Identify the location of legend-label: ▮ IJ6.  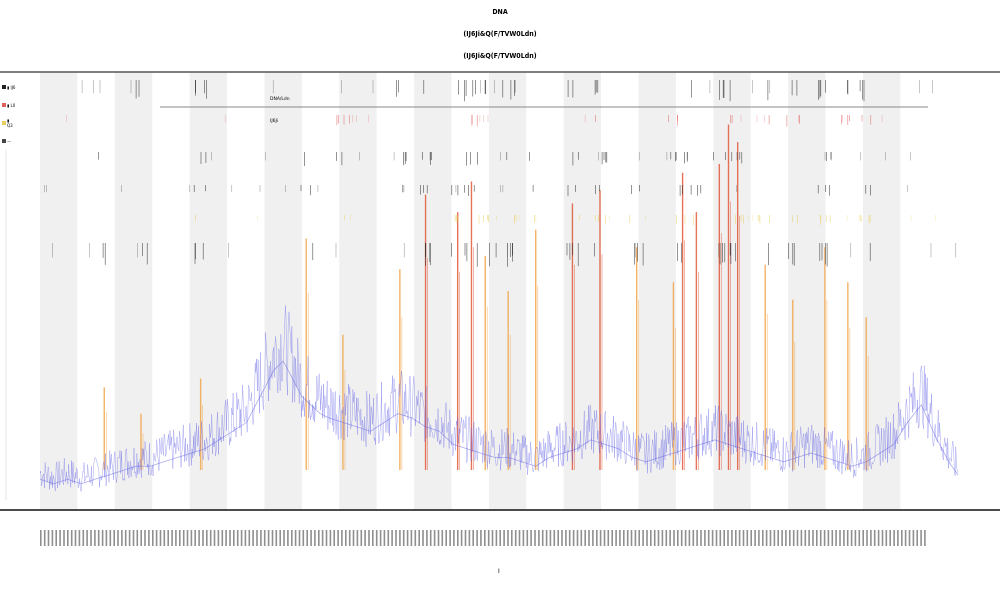
(11, 87).